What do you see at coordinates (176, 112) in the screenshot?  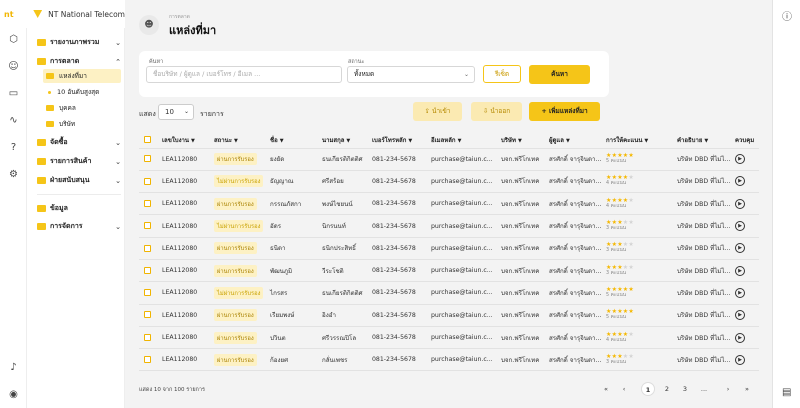 I see `per-page-select: 10 ⌄` at bounding box center [176, 112].